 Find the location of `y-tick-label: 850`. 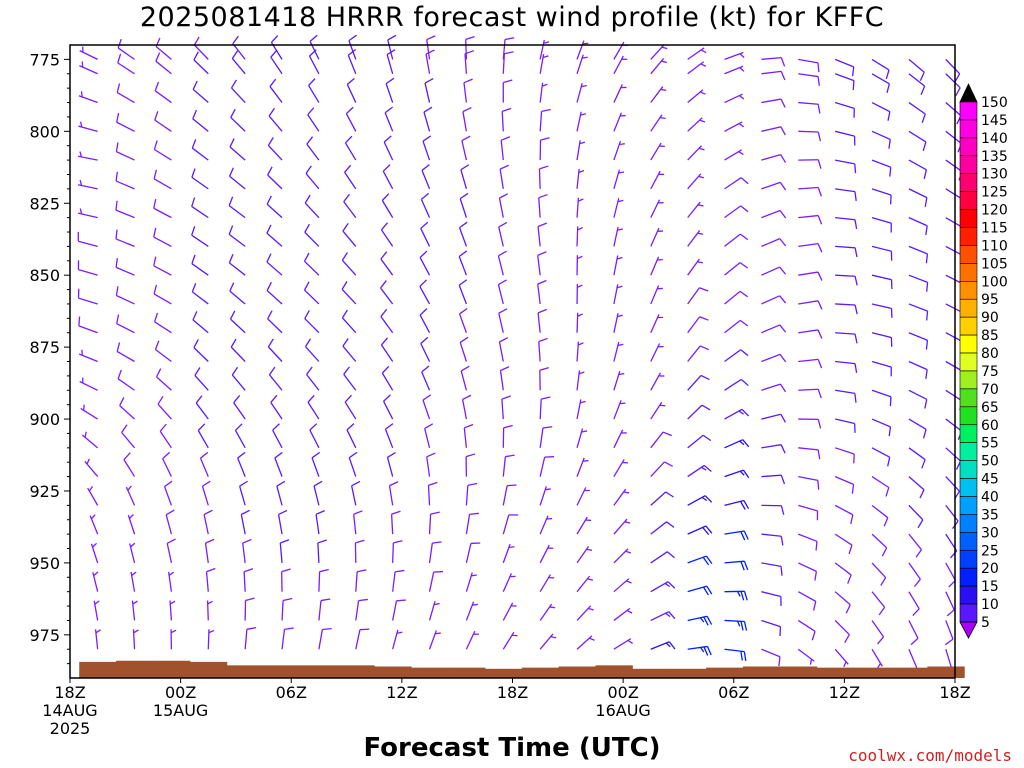

y-tick-label: 850 is located at coordinates (44, 275).